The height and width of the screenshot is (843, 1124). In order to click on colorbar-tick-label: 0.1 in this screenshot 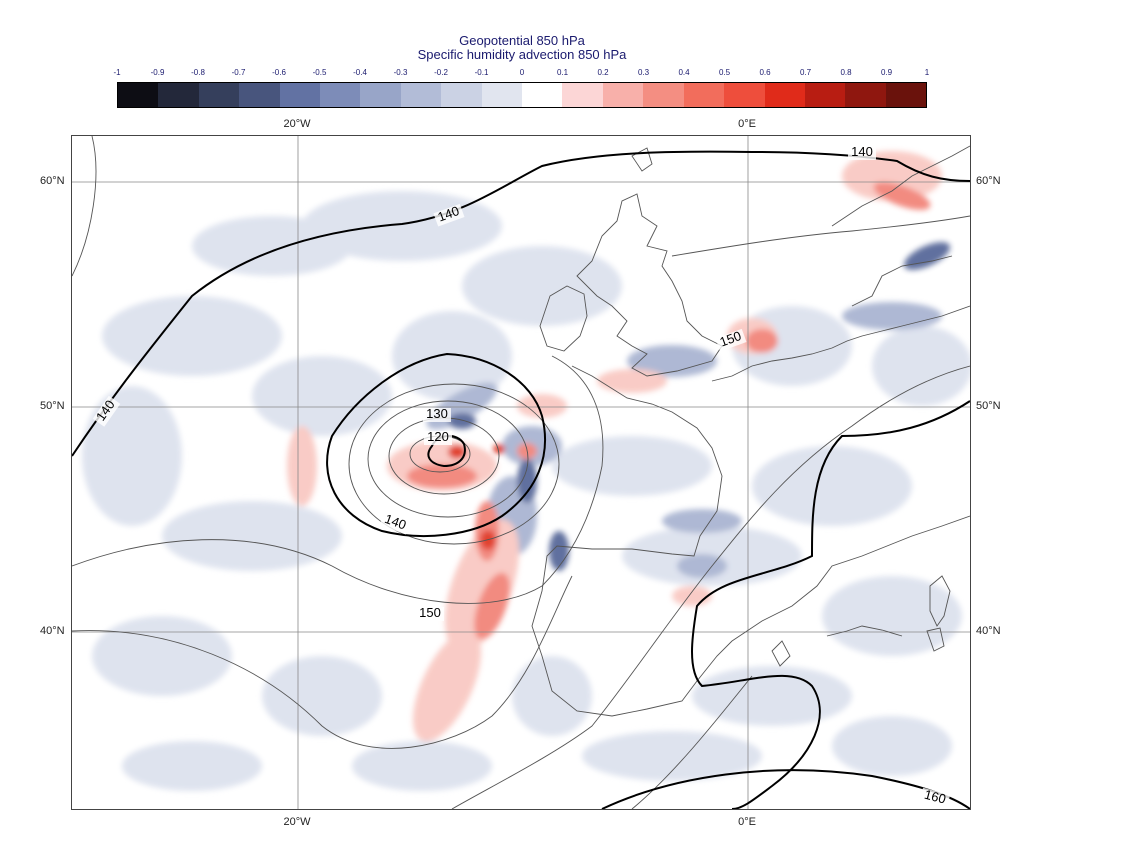, I will do `click(562, 72)`.